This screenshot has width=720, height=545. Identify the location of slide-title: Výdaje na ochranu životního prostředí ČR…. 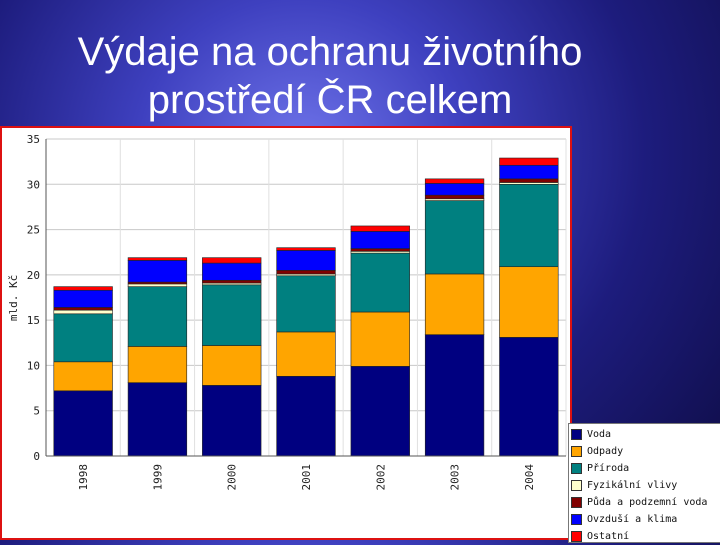
(330, 76).